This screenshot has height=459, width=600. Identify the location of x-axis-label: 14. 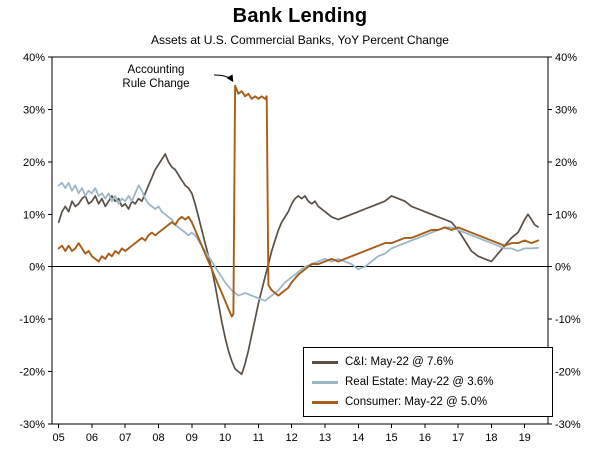
(358, 438).